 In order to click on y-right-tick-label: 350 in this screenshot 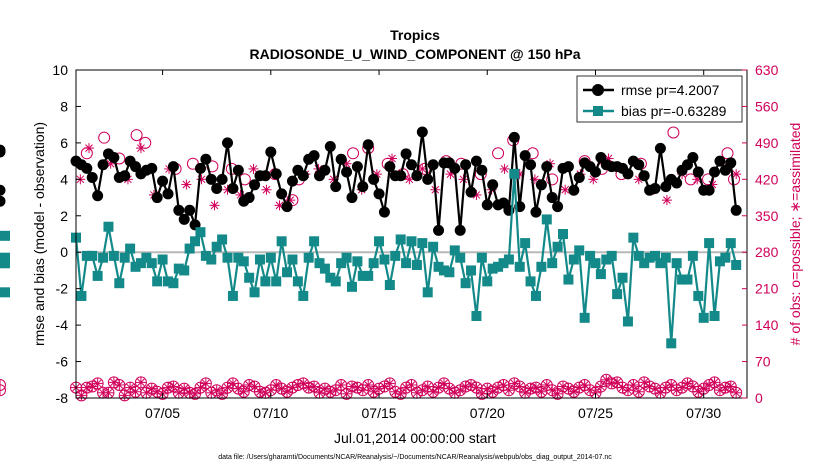, I will do `click(767, 216)`.